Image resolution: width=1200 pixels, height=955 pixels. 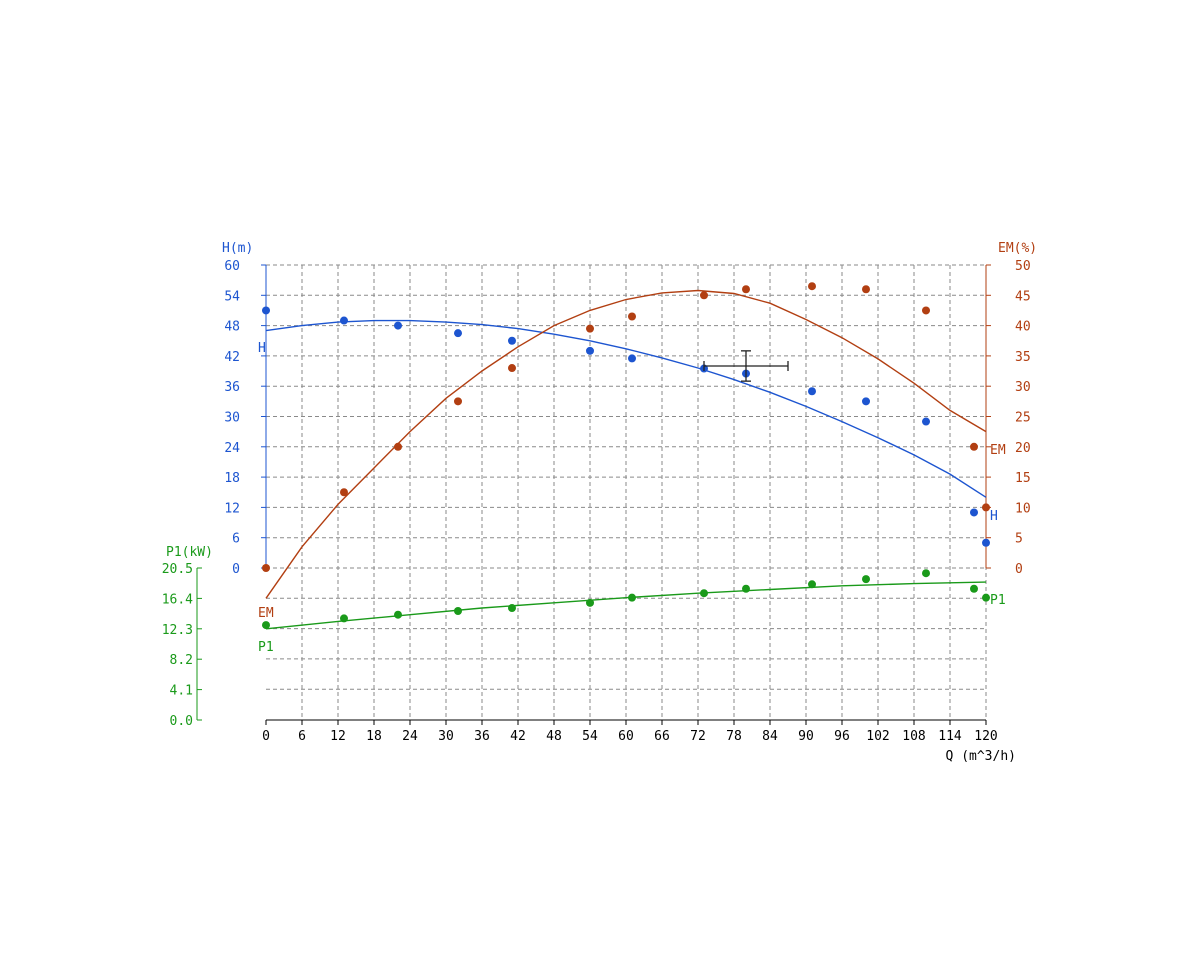 What do you see at coordinates (181, 691) in the screenshot?
I see `p1-tick-label: 4.1` at bounding box center [181, 691].